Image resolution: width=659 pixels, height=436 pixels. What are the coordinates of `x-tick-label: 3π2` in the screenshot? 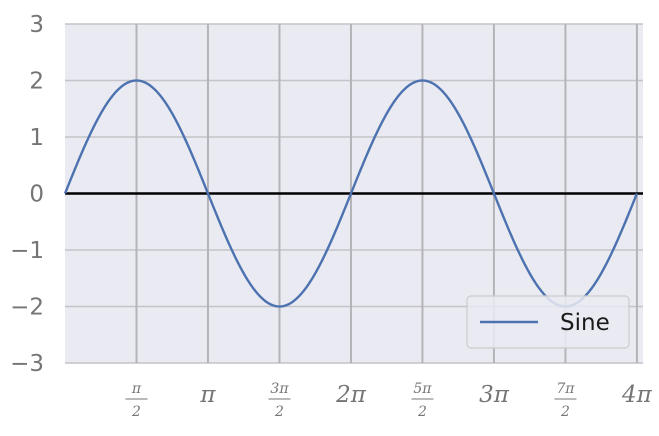 It's located at (279, 400).